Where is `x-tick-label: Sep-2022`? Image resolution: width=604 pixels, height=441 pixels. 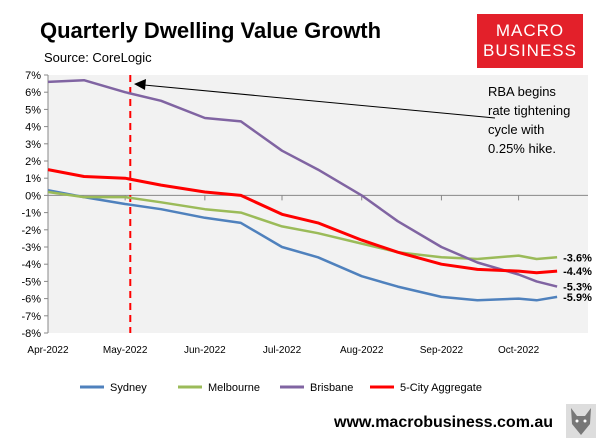
x-tick-label: Sep-2022 is located at coordinates (442, 350).